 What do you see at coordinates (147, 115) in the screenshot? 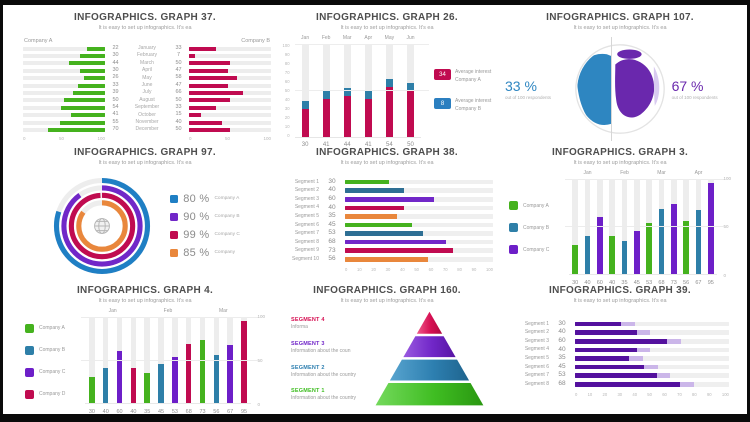
I see `tornado-row: 41 October 15` at bounding box center [147, 115].